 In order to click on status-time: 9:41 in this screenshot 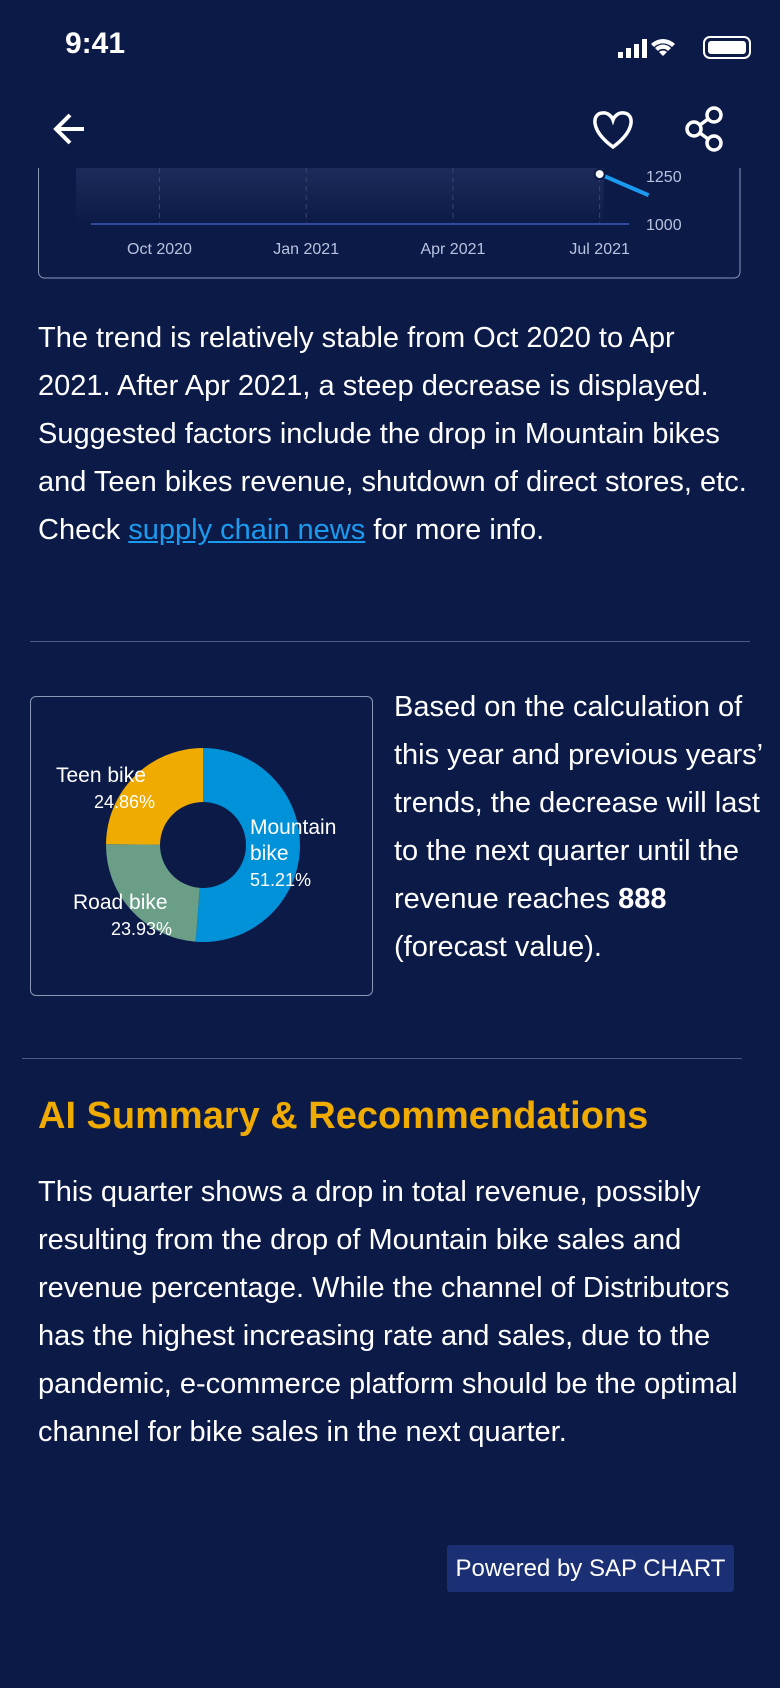, I will do `click(95, 43)`.